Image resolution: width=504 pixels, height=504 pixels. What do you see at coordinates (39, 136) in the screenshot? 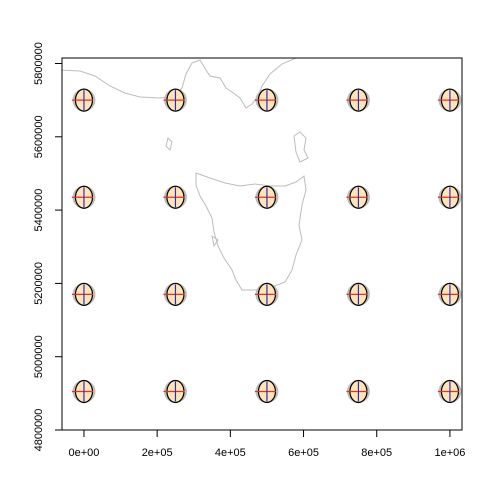
I see `y-tick-label: 5600000` at bounding box center [39, 136].